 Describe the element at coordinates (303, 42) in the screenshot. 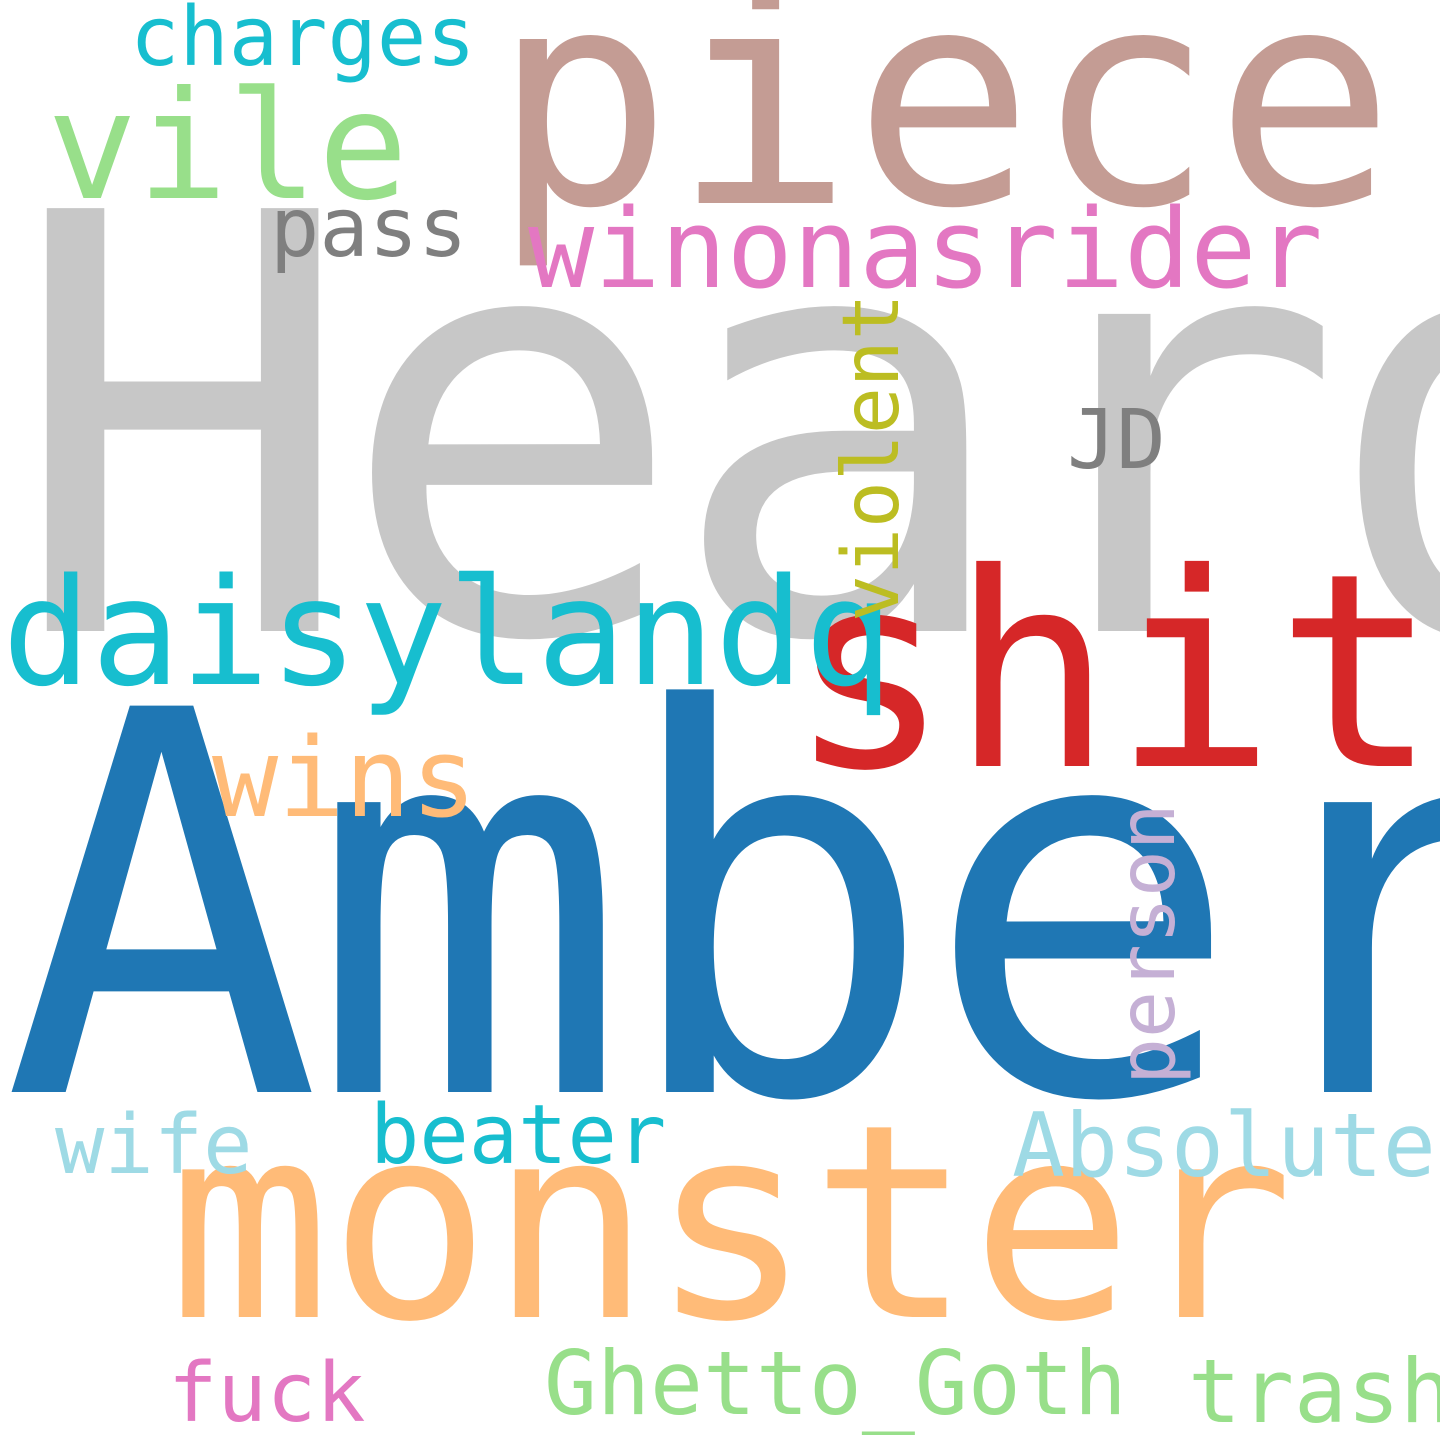

I see `word-charges: charges` at that location.